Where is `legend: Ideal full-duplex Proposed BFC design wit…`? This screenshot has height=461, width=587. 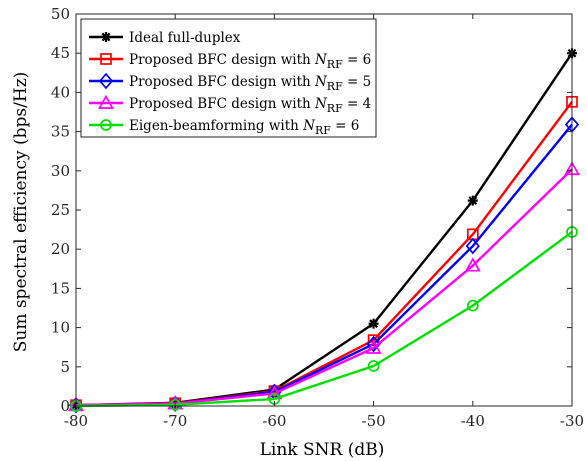 legend: Ideal full-duplex Proposed BFC design wit… is located at coordinates (228, 78).